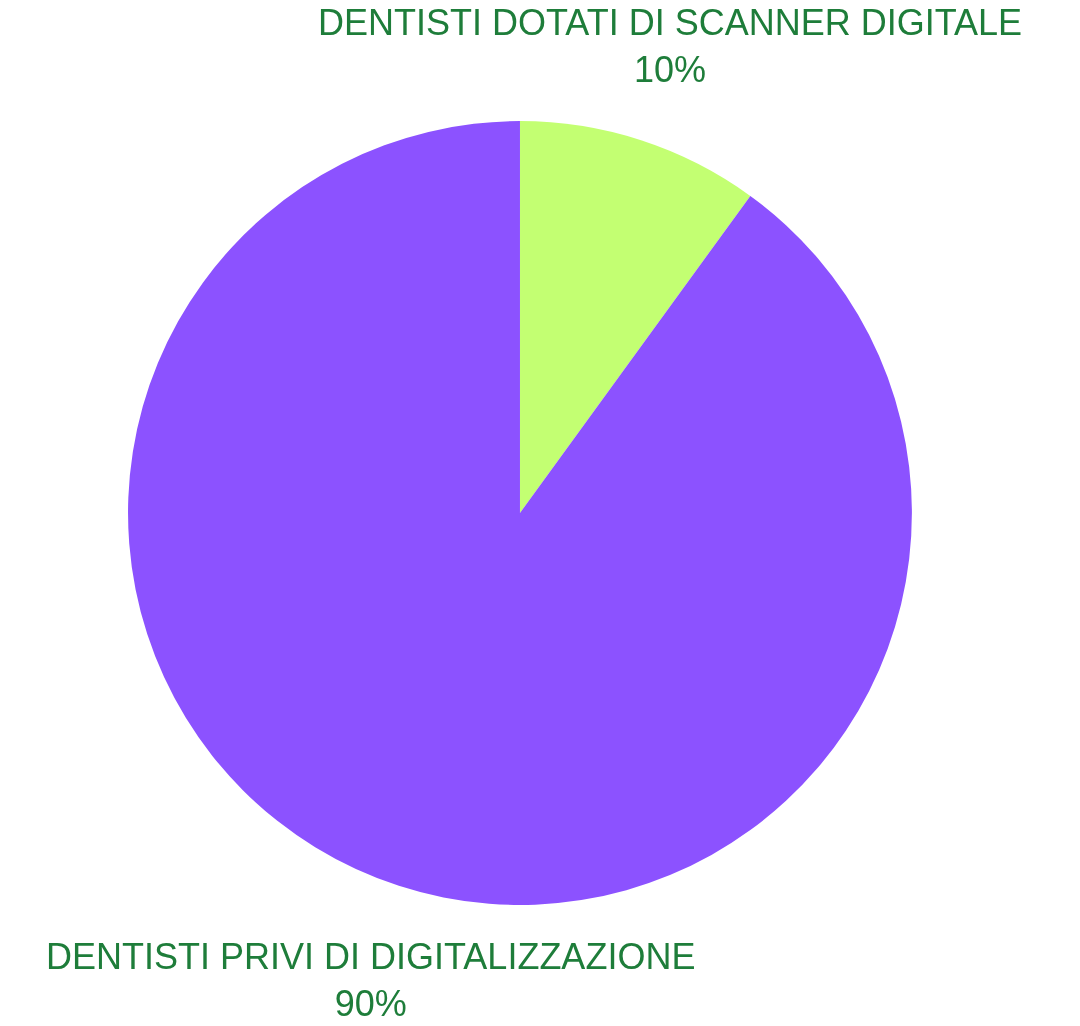 The image size is (1080, 1026). I want to click on data-label: 10%, so click(670, 69).